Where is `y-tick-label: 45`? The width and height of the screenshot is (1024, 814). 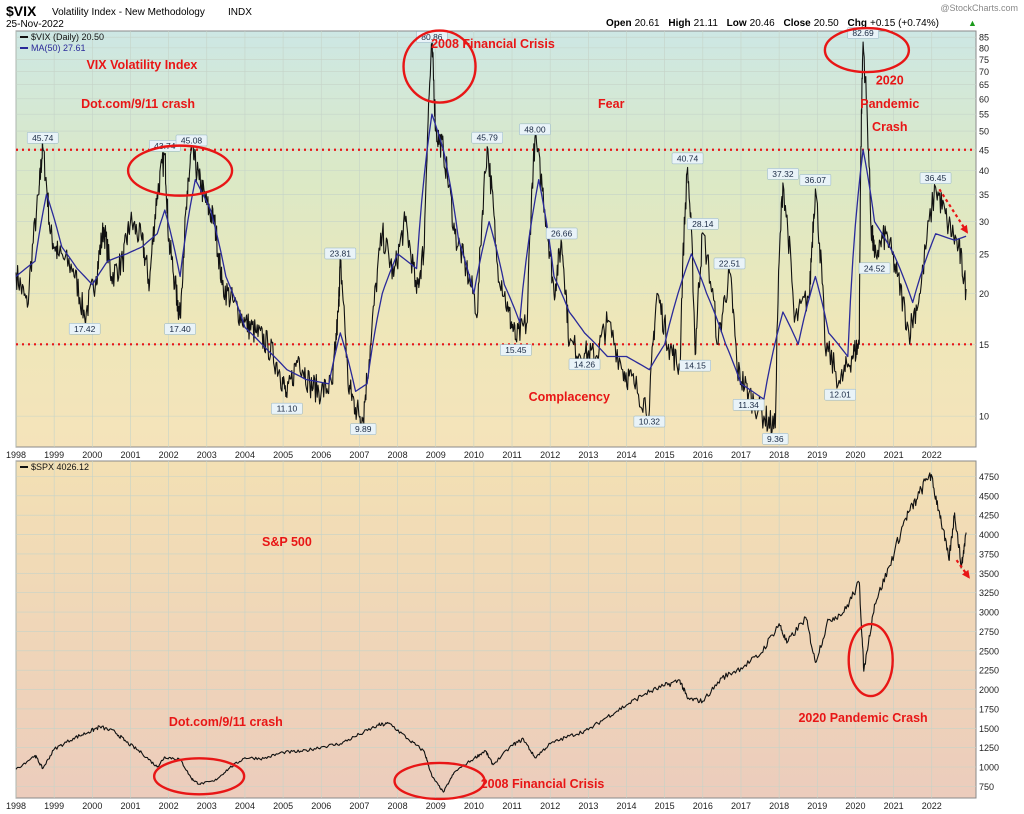
y-tick-label: 45 is located at coordinates (984, 150).